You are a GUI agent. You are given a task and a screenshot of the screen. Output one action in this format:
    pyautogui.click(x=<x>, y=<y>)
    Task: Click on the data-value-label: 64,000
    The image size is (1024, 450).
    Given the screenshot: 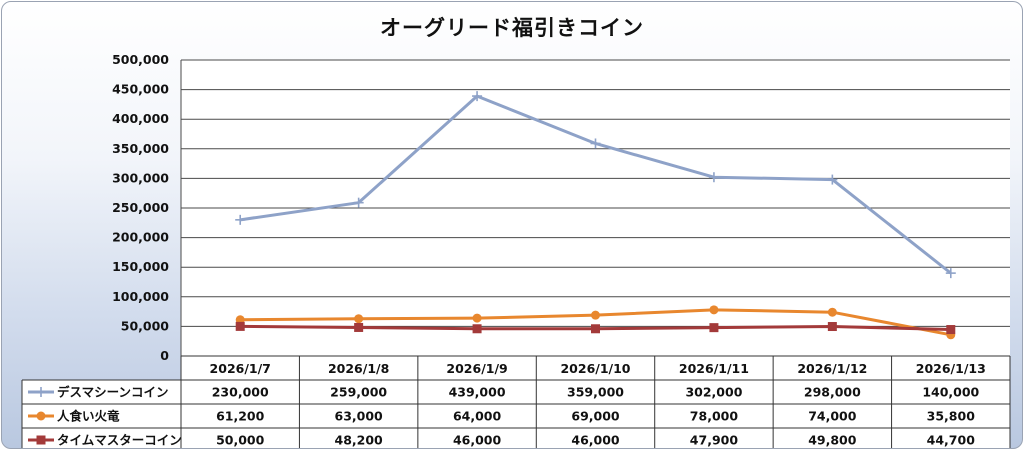 What is the action you would take?
    pyautogui.click(x=477, y=416)
    